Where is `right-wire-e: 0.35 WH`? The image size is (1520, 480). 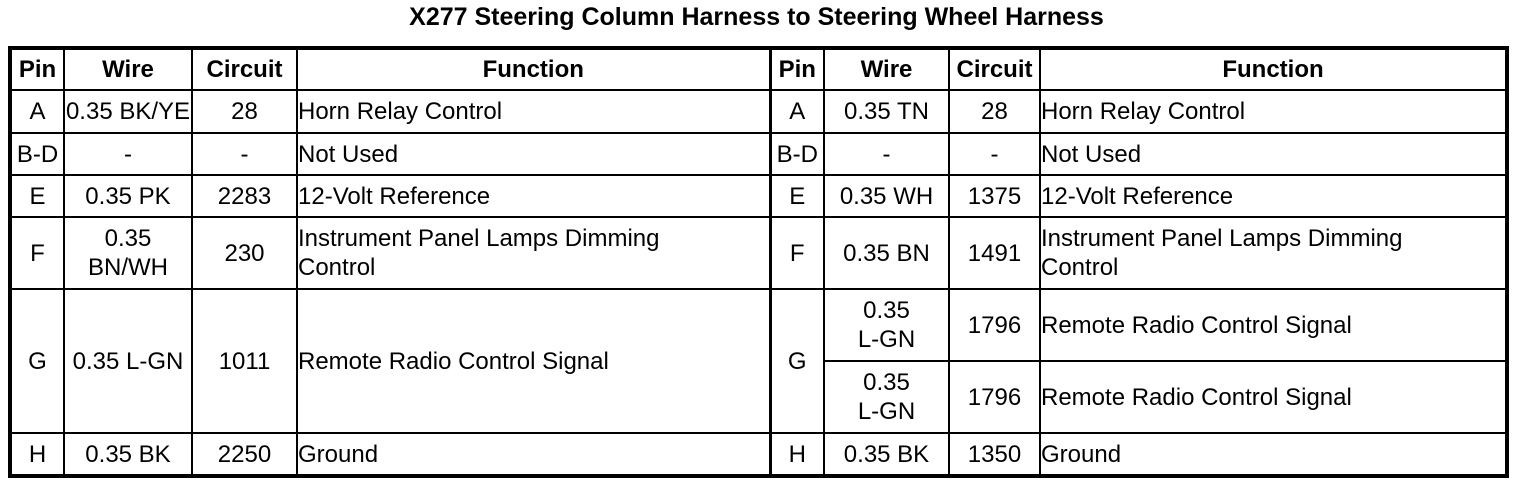 right-wire-e: 0.35 WH is located at coordinates (886, 196).